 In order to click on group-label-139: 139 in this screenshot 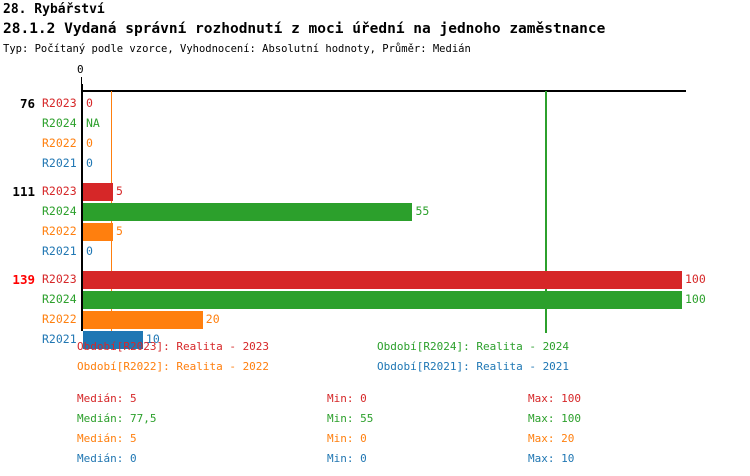, I will do `click(23, 279)`.